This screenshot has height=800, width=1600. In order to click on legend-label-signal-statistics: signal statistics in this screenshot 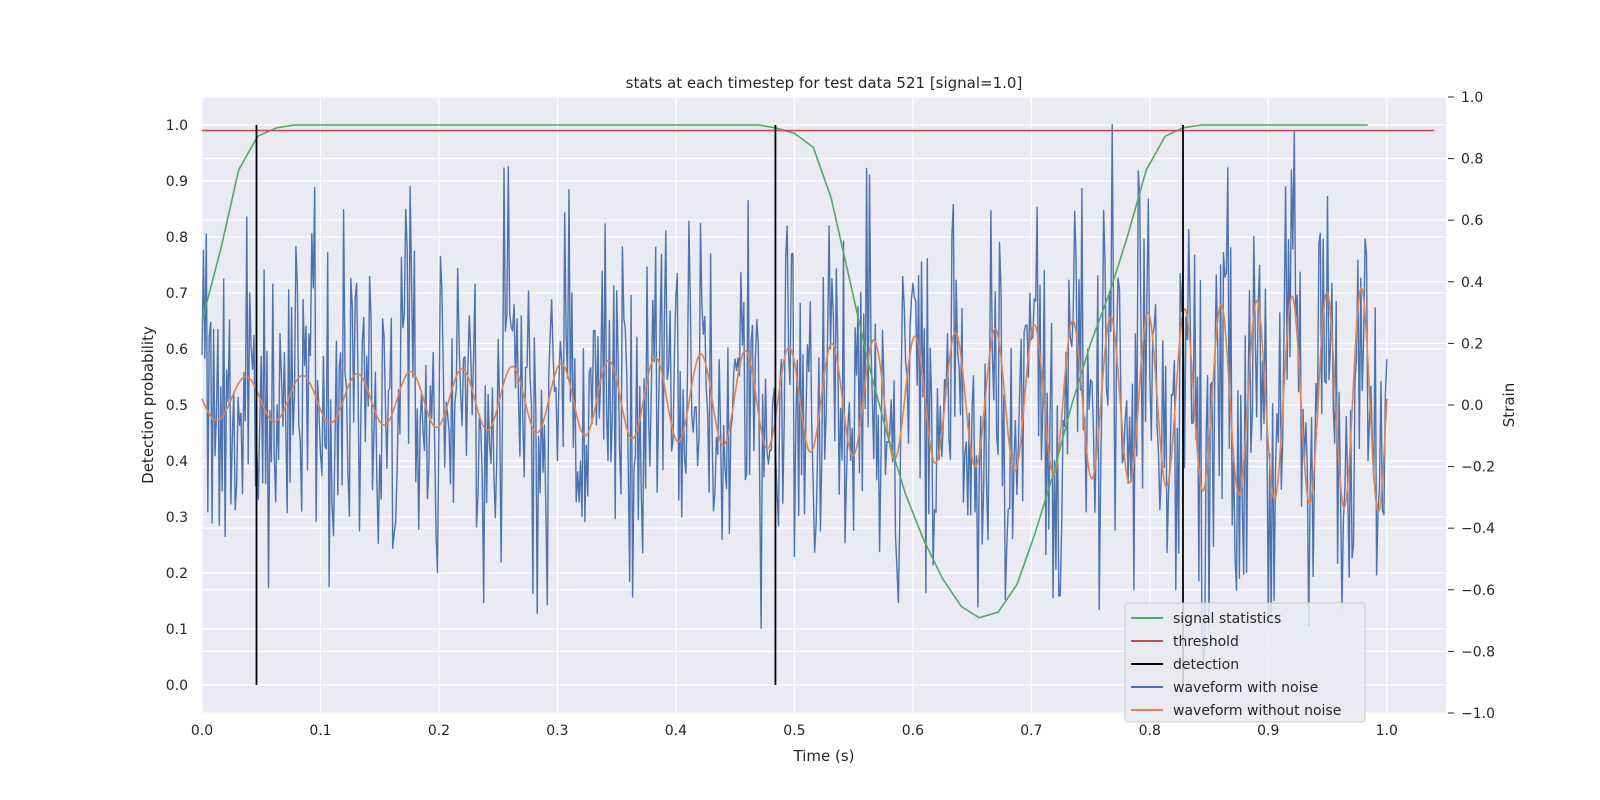, I will do `click(1227, 619)`.